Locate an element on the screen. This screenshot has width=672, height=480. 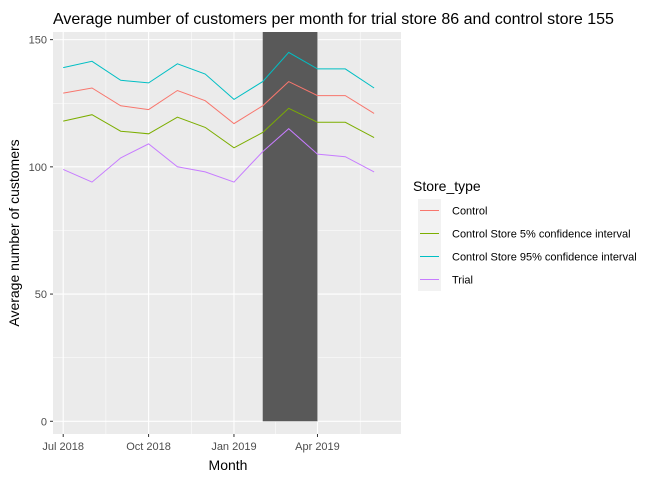
y-tick-label: 150 is located at coordinates (38, 41).